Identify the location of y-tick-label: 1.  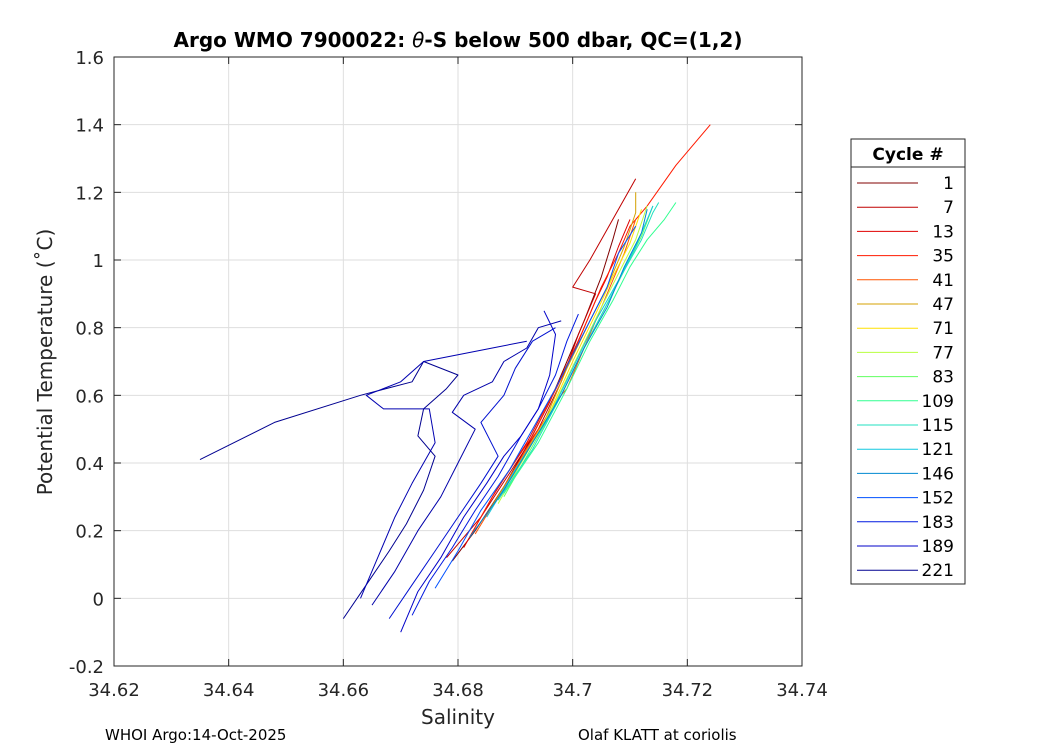
(98, 261).